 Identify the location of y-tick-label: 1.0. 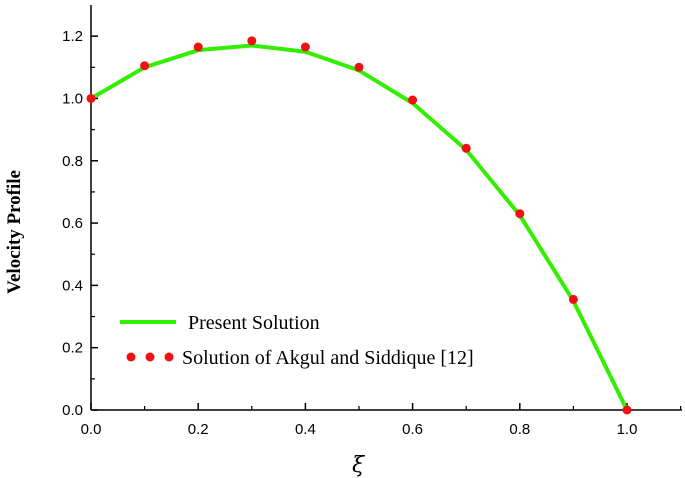
(72, 98).